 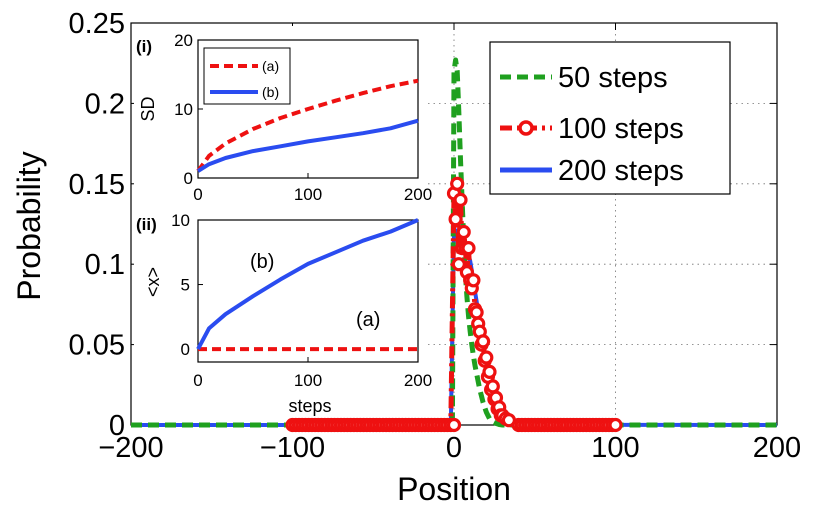 I want to click on y-tick-label: 0.15, so click(x=97, y=185).